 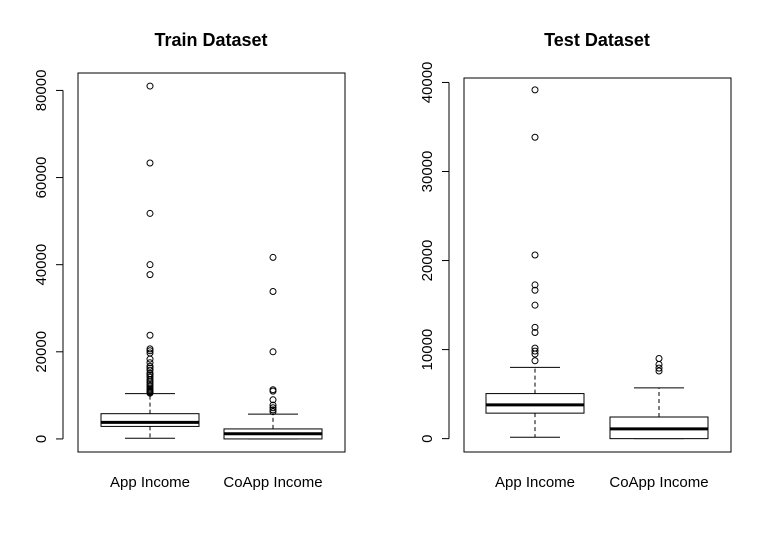 I want to click on y-tick-label: 80000, so click(x=41, y=91).